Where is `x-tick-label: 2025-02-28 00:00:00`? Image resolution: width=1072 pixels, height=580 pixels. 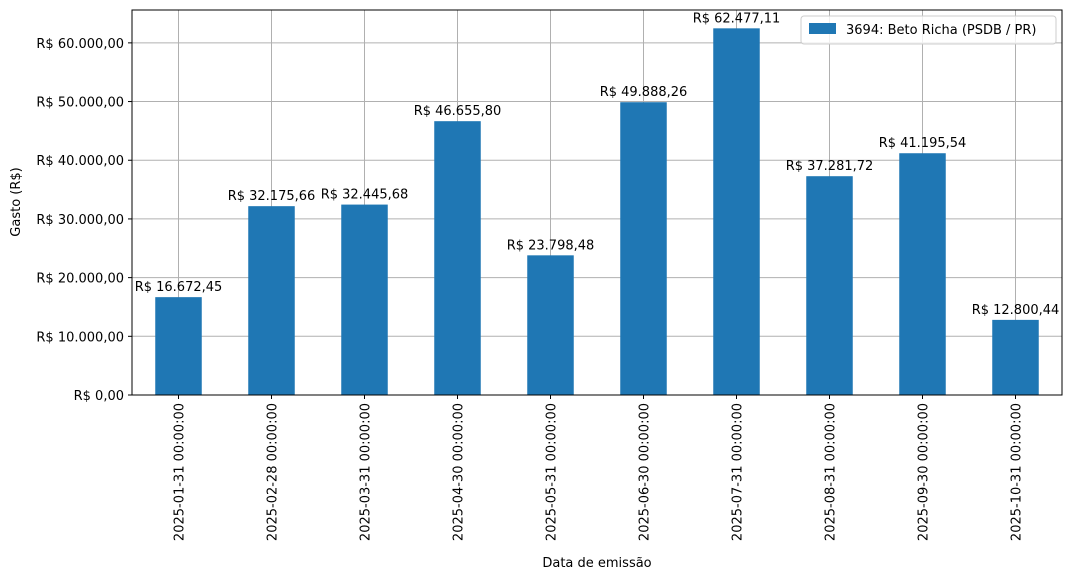 x-tick-label: 2025-02-28 00:00:00 is located at coordinates (273, 472).